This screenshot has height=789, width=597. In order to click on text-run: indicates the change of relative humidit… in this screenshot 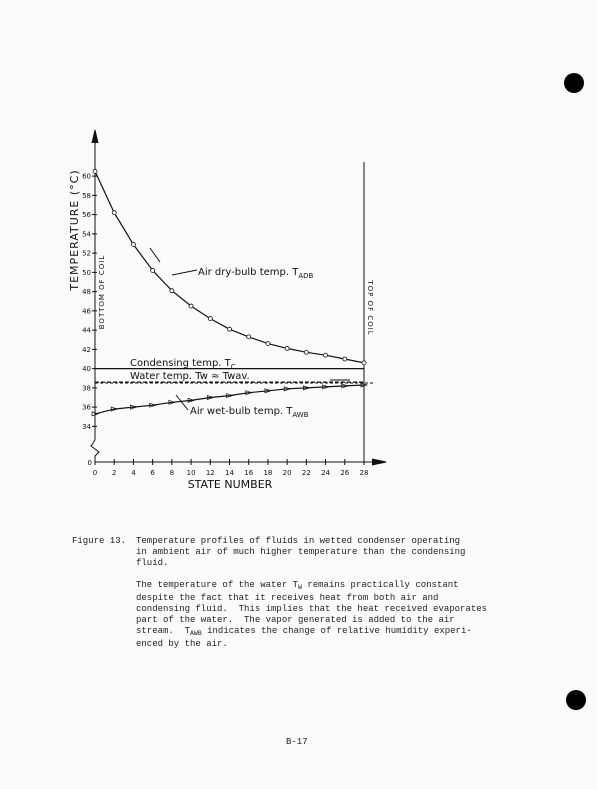, I will do `click(336, 631)`.